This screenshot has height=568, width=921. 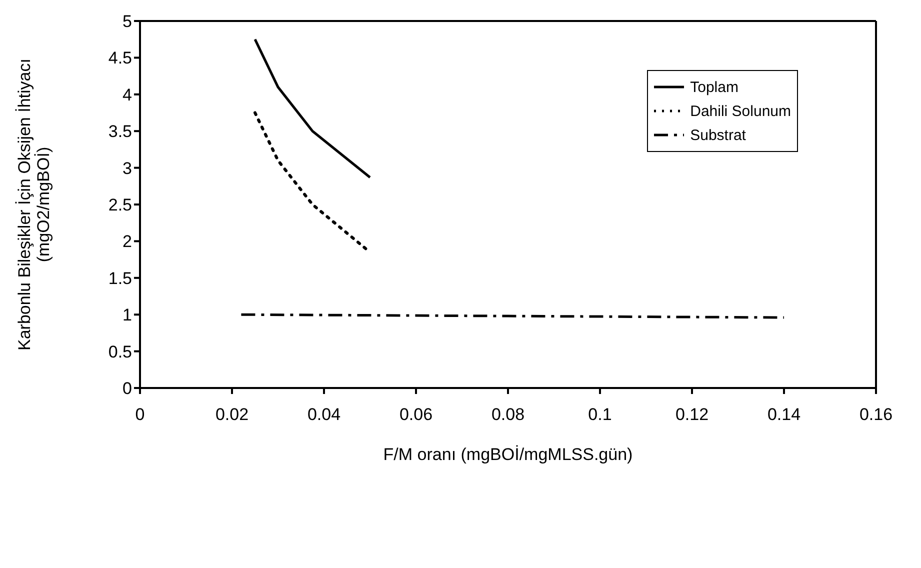 I want to click on x-tick-label: 0.08, so click(x=508, y=414).